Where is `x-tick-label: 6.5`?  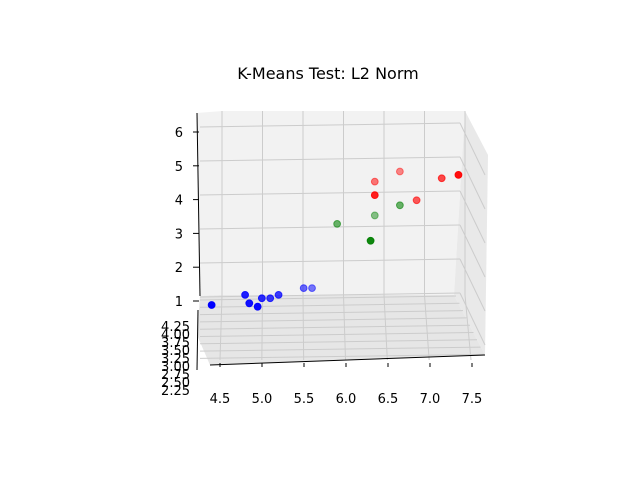
x-tick-label: 6.5 is located at coordinates (388, 399).